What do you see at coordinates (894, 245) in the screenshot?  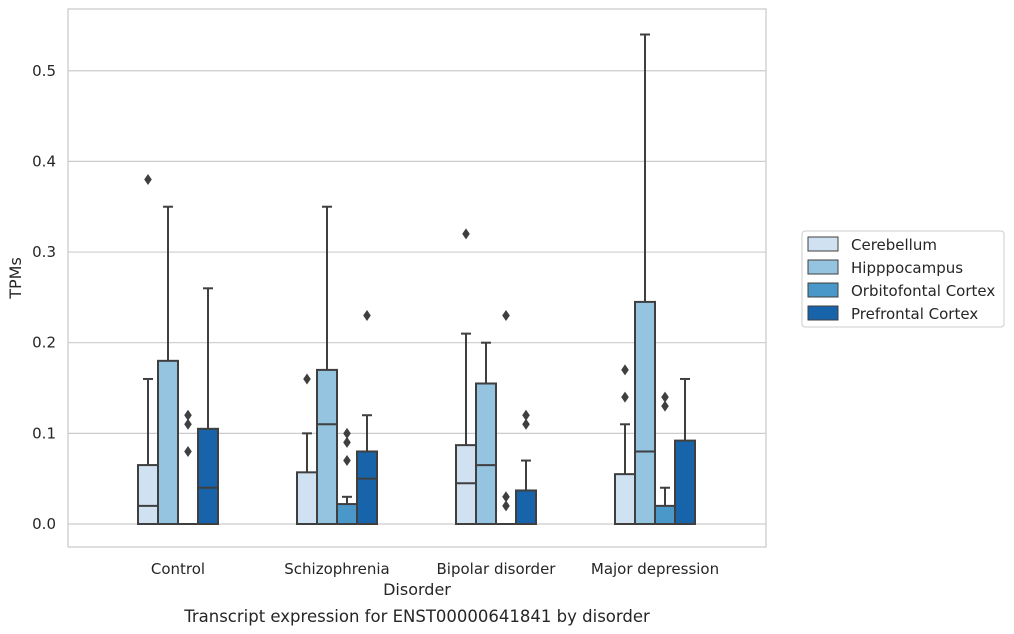 I see `legend-label: Cerebellum` at bounding box center [894, 245].